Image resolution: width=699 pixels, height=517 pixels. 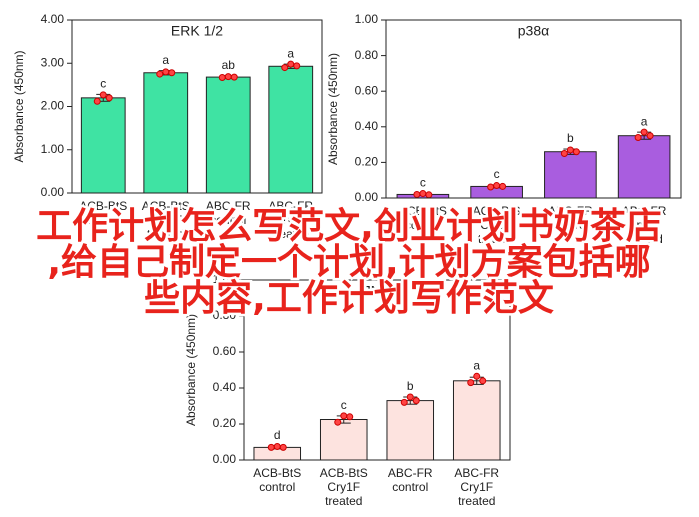 I want to click on overlay-text: ,给自己制定一个计划,计划方案包括哪, so click(x=348, y=262).